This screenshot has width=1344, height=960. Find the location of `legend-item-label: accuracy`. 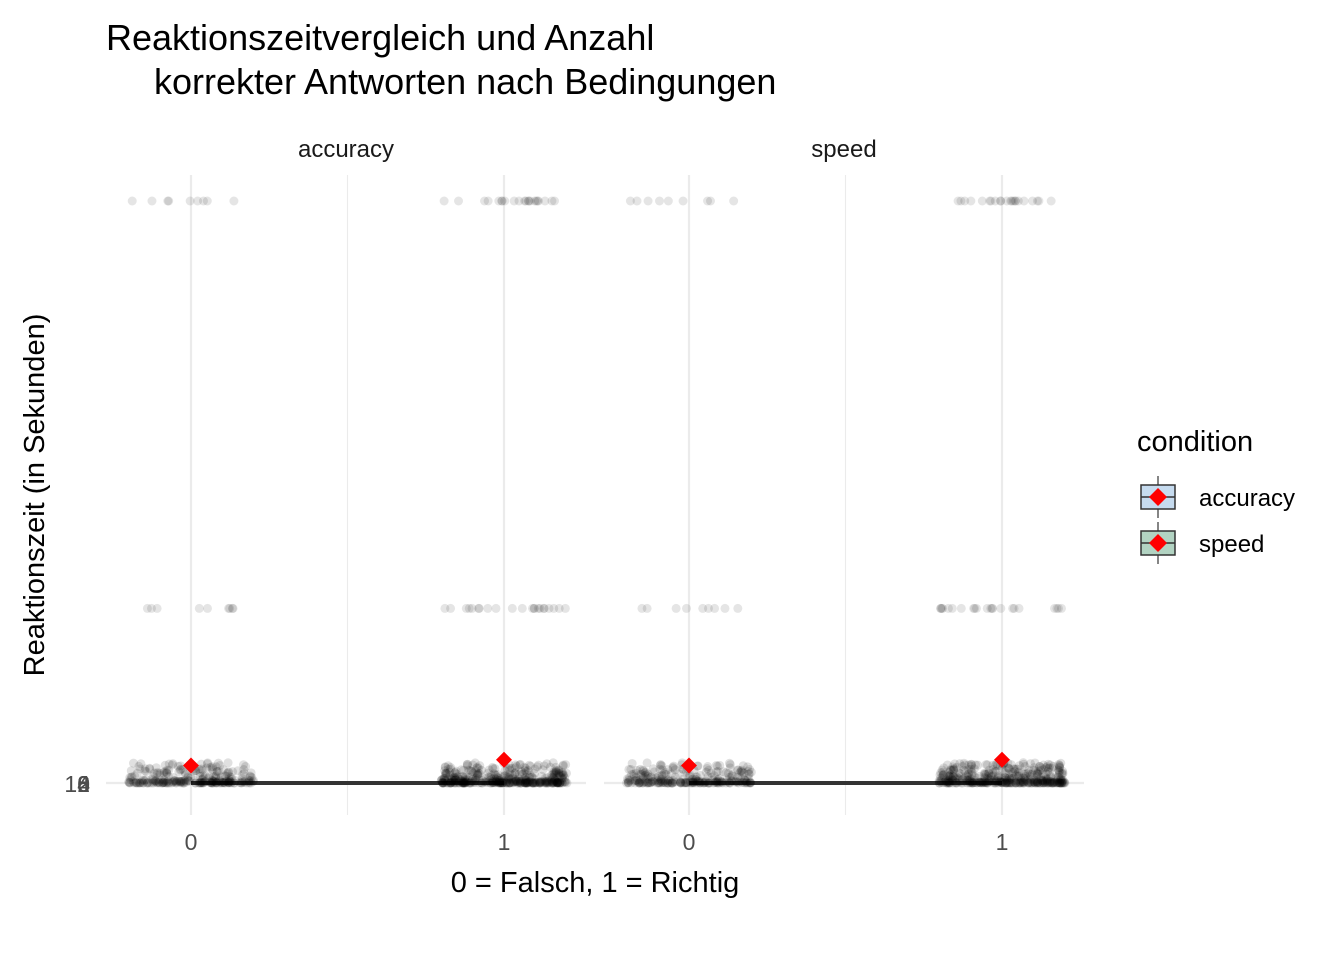

legend-item-label: accuracy is located at coordinates (1247, 498).